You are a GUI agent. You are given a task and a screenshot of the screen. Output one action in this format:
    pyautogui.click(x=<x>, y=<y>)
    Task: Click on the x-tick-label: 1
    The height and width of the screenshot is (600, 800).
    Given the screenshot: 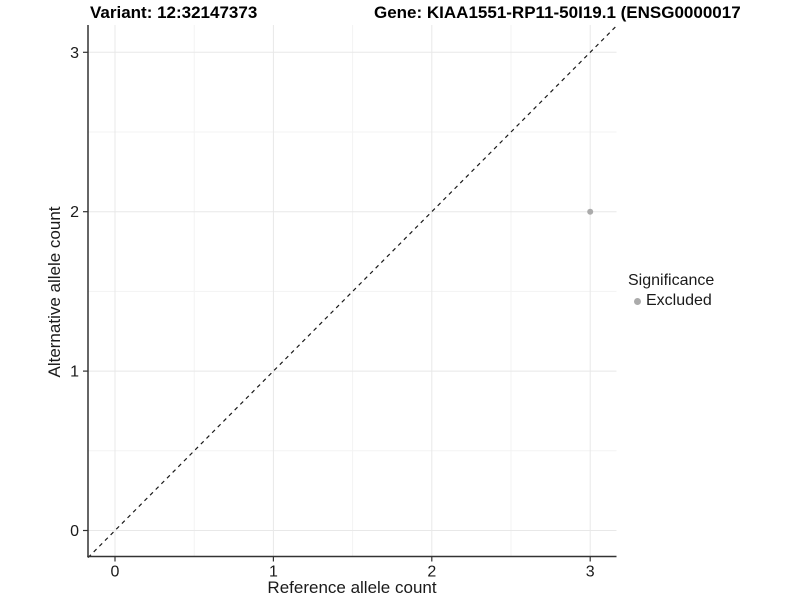 What is the action you would take?
    pyautogui.click(x=273, y=572)
    